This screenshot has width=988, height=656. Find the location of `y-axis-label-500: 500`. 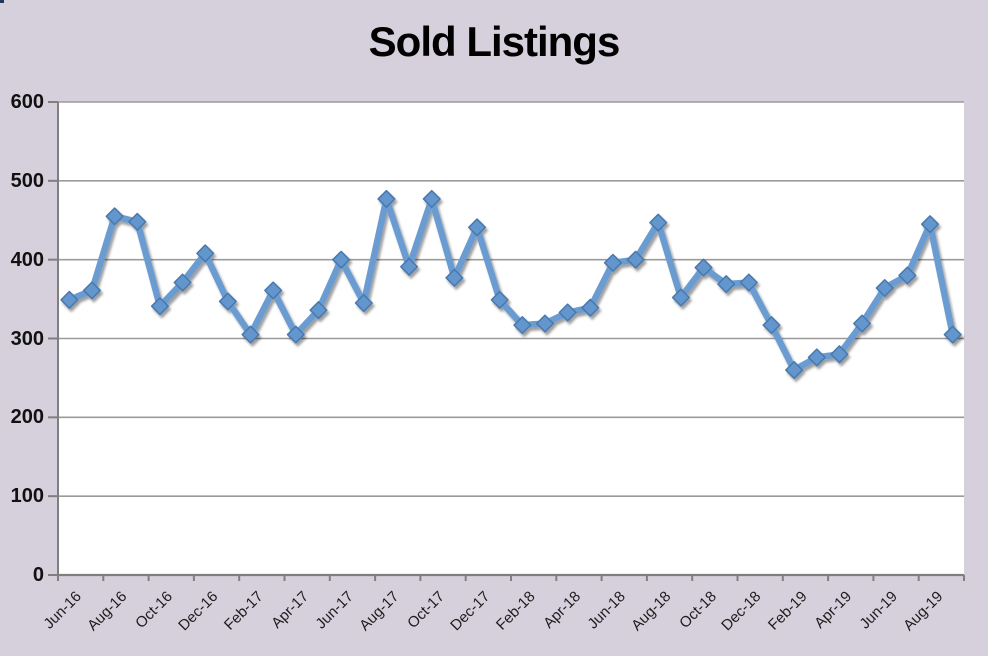

y-axis-label-500: 500 is located at coordinates (27, 180).